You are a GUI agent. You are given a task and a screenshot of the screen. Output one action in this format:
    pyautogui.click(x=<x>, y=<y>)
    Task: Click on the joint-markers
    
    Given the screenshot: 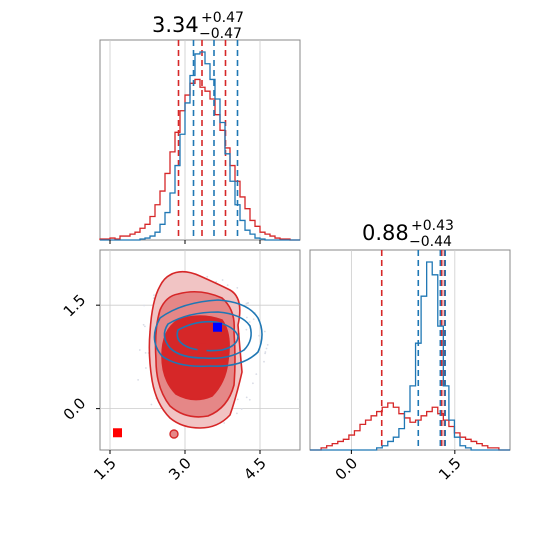 What is the action you would take?
    pyautogui.click(x=167, y=380)
    